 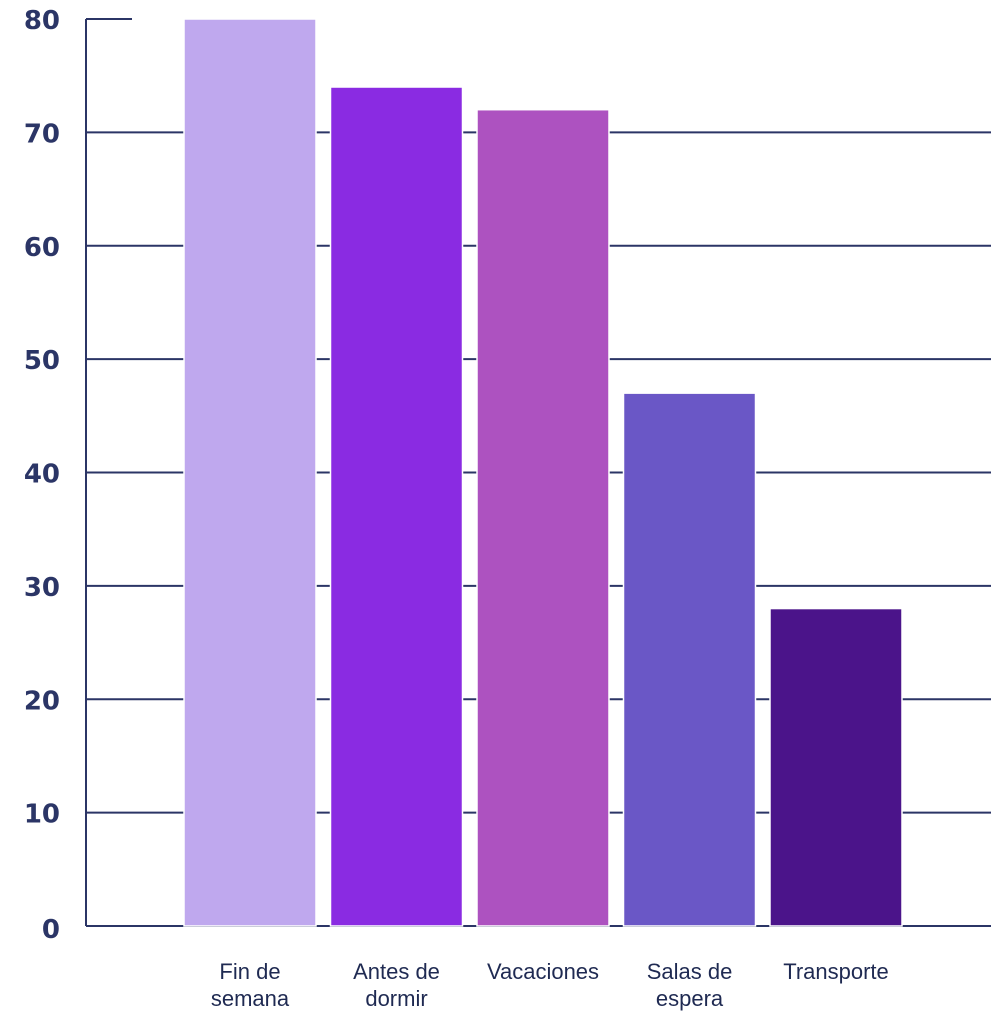 I want to click on y-tick-label-70: 70, so click(x=42, y=134).